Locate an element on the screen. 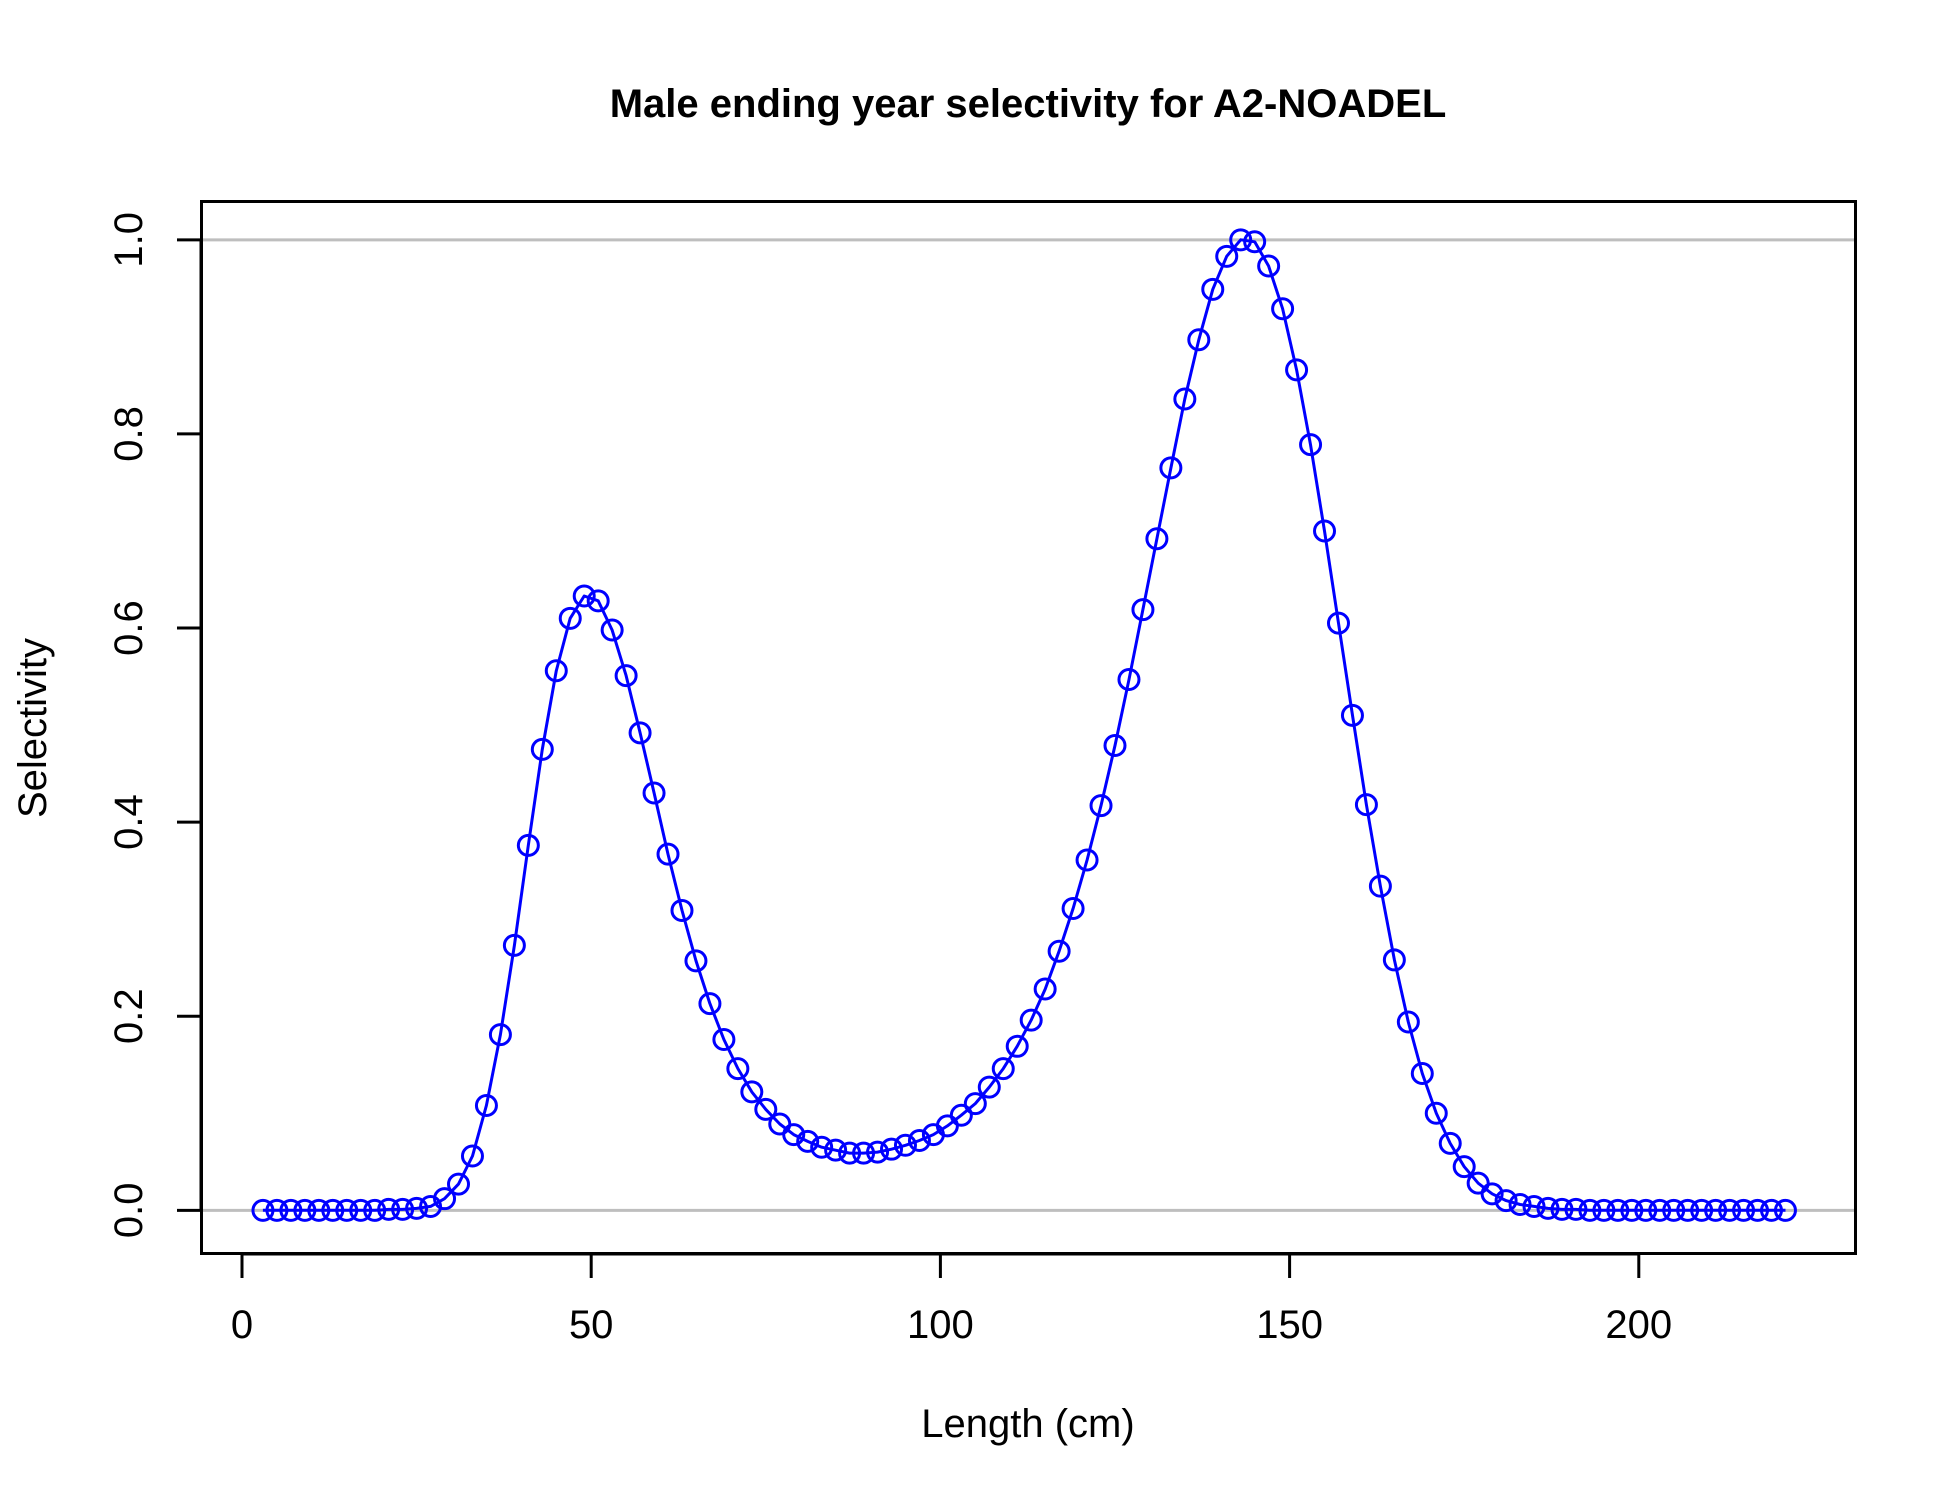 The image size is (1950, 1500). x-tick-label: 0 is located at coordinates (242, 1325).